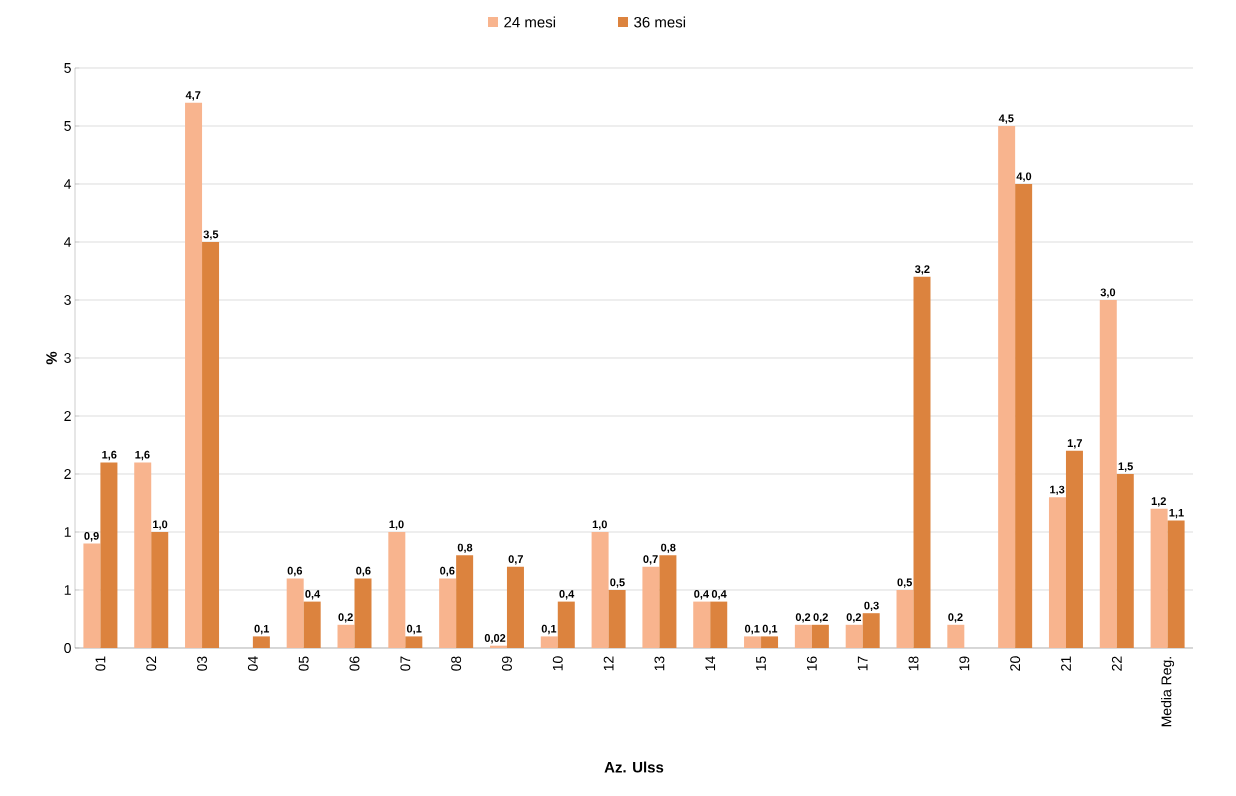 The height and width of the screenshot is (796, 1236). I want to click on x-tick-label: 03, so click(202, 663).